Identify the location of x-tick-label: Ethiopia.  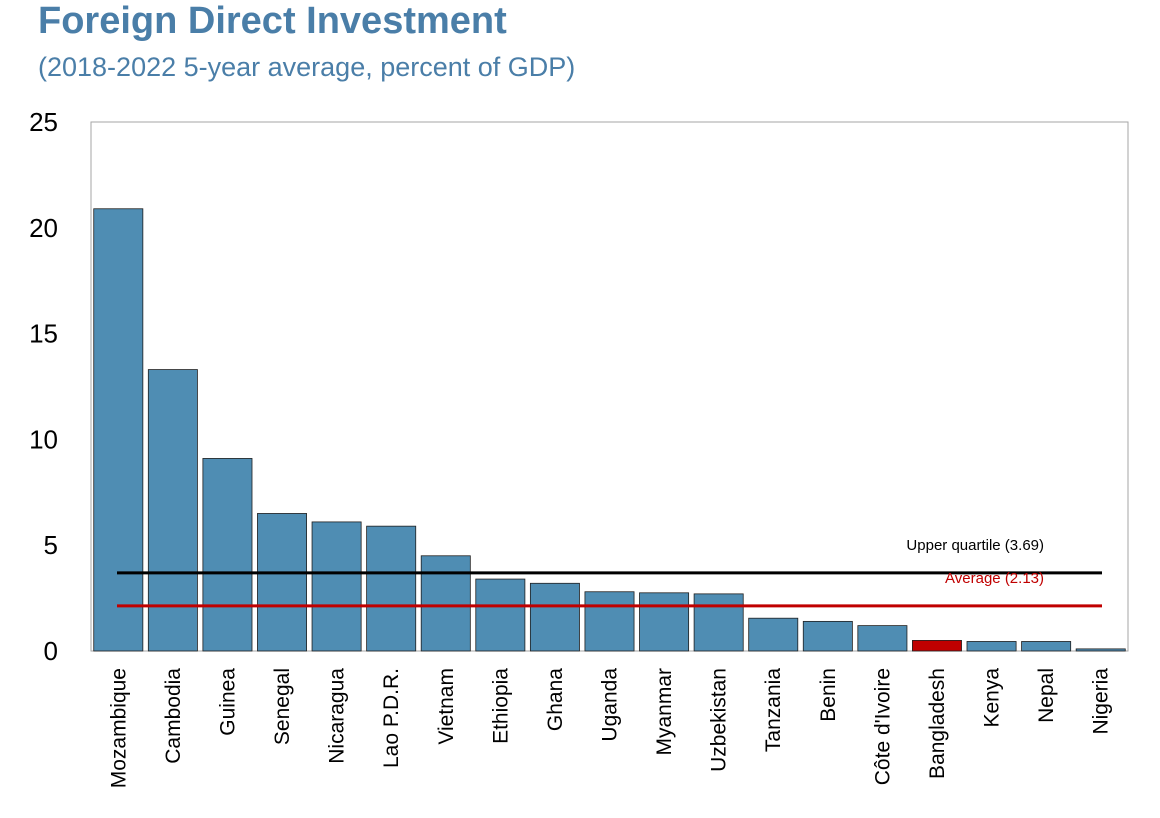
(500, 706).